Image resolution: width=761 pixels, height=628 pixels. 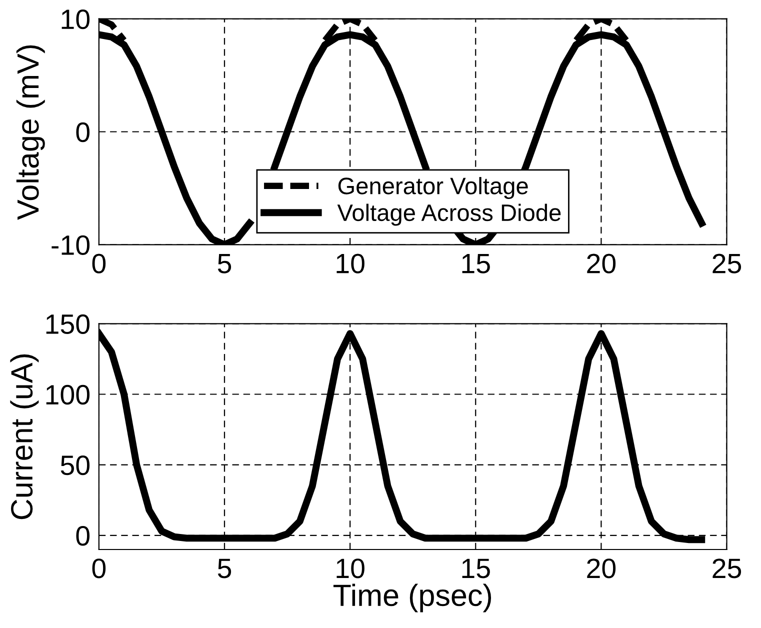 What do you see at coordinates (75, 465) in the screenshot?
I see `y-tick-label: 50` at bounding box center [75, 465].